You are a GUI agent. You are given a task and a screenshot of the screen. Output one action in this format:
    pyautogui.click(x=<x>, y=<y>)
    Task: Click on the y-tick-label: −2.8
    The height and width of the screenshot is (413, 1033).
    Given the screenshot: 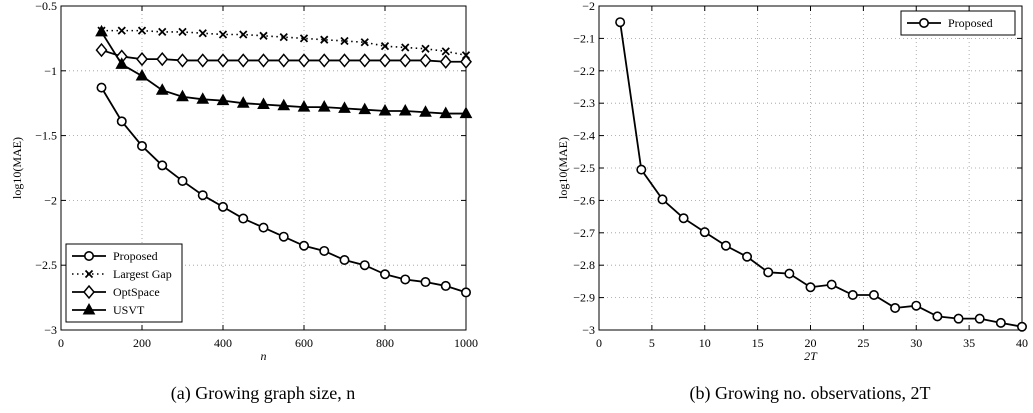 What is the action you would take?
    pyautogui.click(x=584, y=265)
    